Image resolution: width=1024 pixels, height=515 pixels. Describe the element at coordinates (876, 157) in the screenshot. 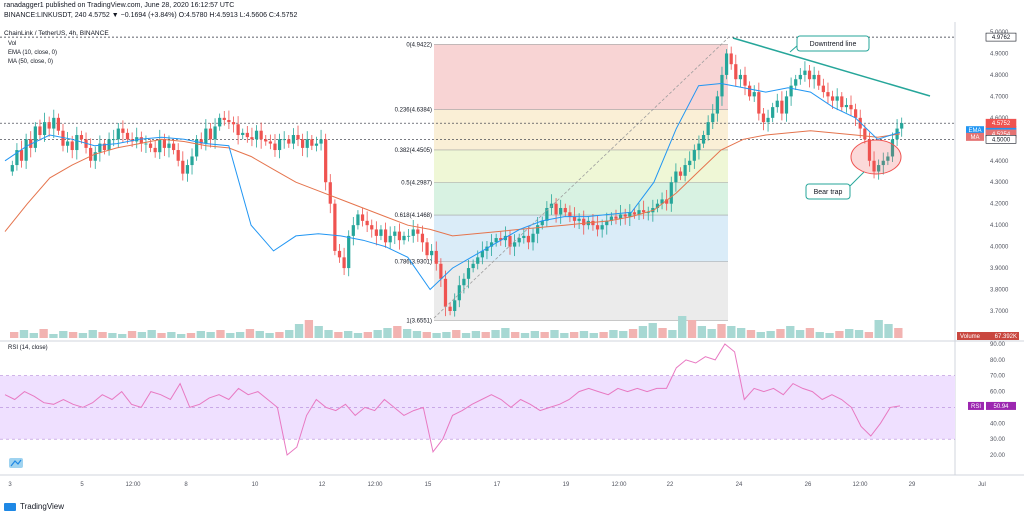

I see `bear-trap-circle` at that location.